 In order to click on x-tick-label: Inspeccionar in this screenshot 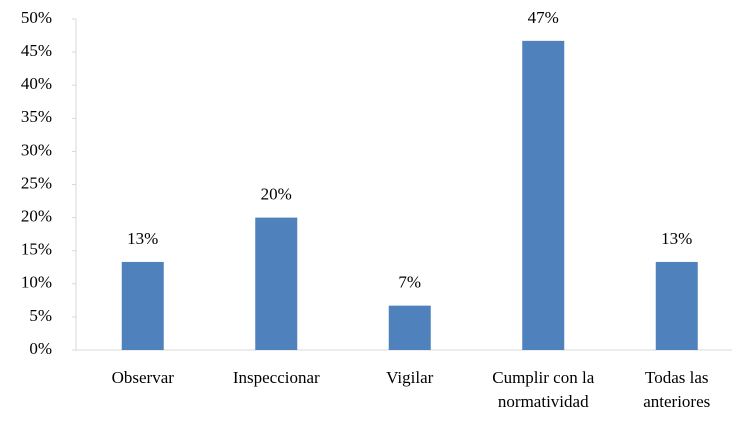, I will do `click(276, 377)`.